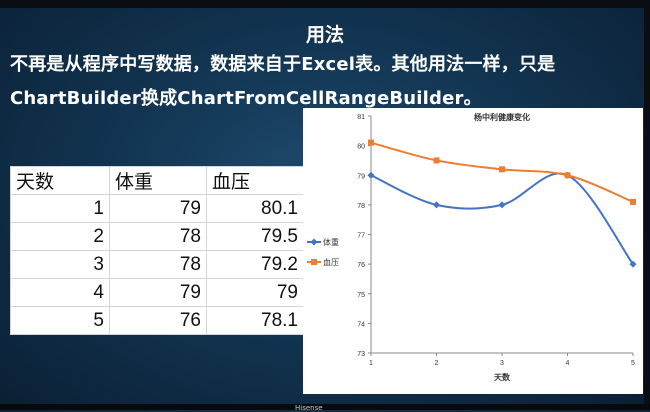 The width and height of the screenshot is (650, 412). Describe the element at coordinates (361, 117) in the screenshot. I see `y-tick-label: 81` at that location.